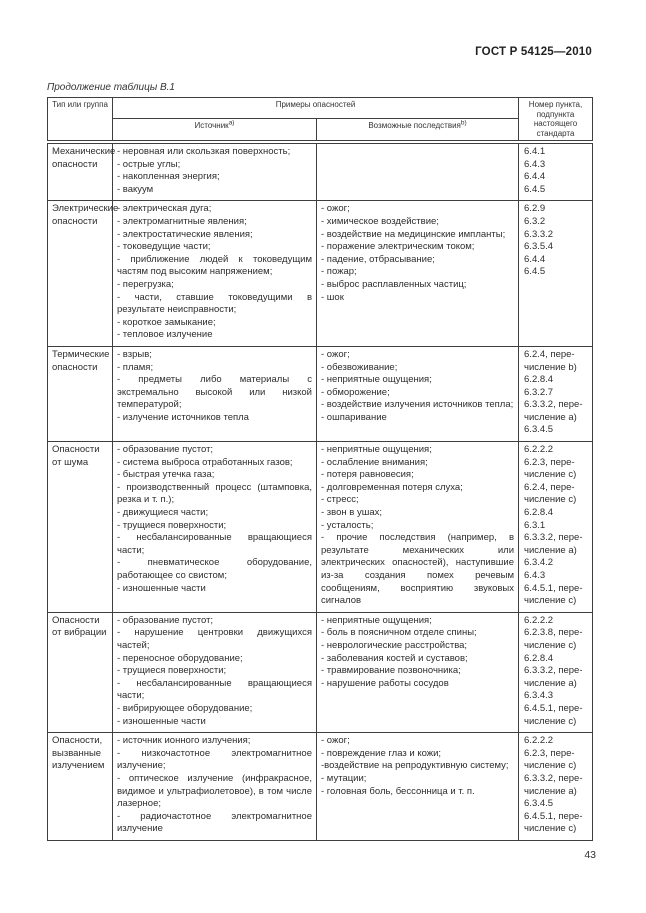 The image size is (646, 913). I want to click on hazard-consequence-item: - шок, so click(332, 297).